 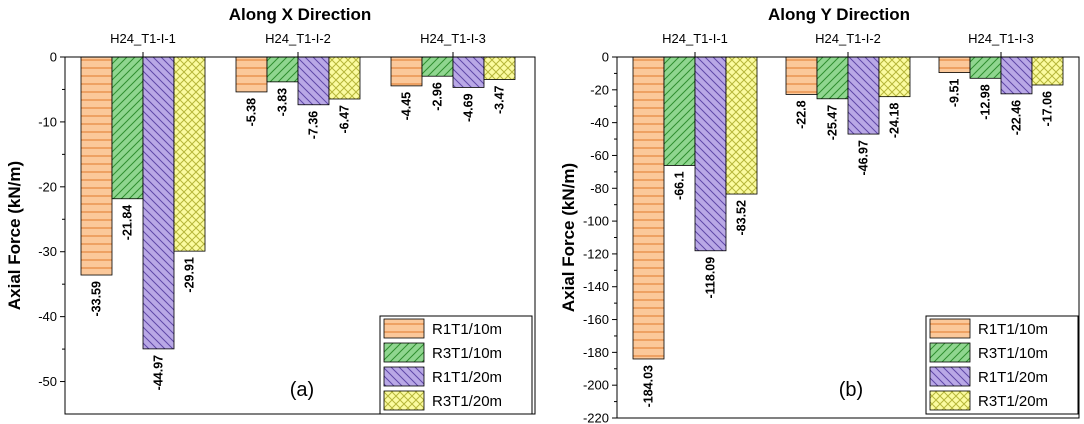 What do you see at coordinates (159, 372) in the screenshot?
I see `data-label: -44.97` at bounding box center [159, 372].